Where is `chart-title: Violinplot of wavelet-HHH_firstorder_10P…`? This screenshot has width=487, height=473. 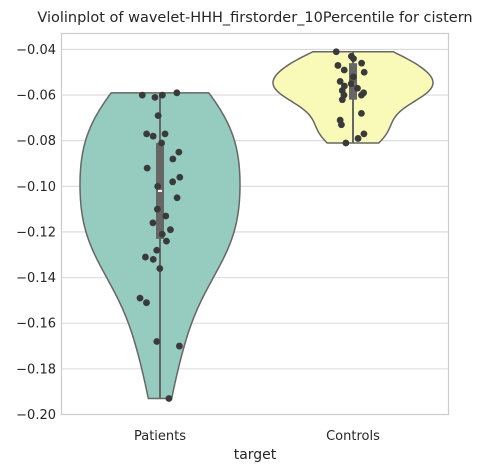 chart-title: Violinplot of wavelet-HHH_firstorder_10P… is located at coordinates (254, 18).